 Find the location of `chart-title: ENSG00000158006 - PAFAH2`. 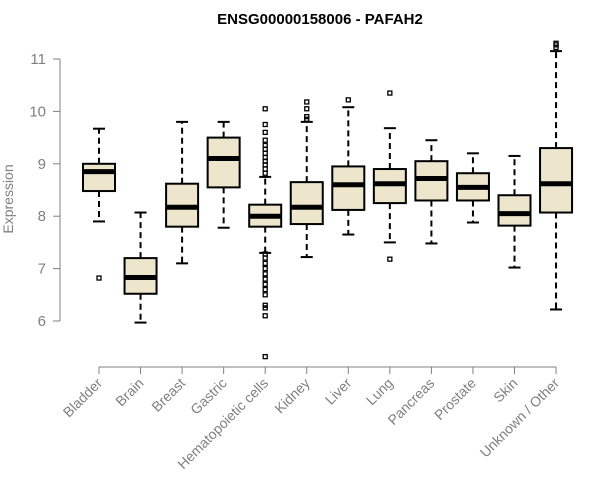

chart-title: ENSG00000158006 - PAFAH2 is located at coordinates (320, 19).